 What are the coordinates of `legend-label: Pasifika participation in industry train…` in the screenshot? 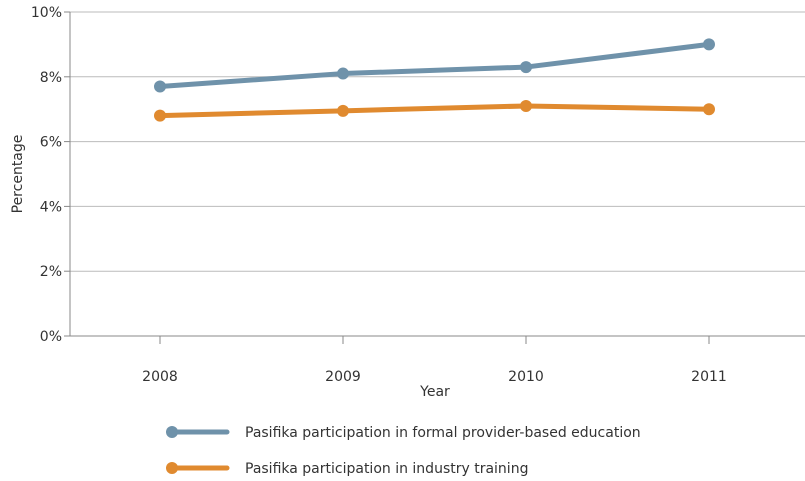 It's located at (386, 469).